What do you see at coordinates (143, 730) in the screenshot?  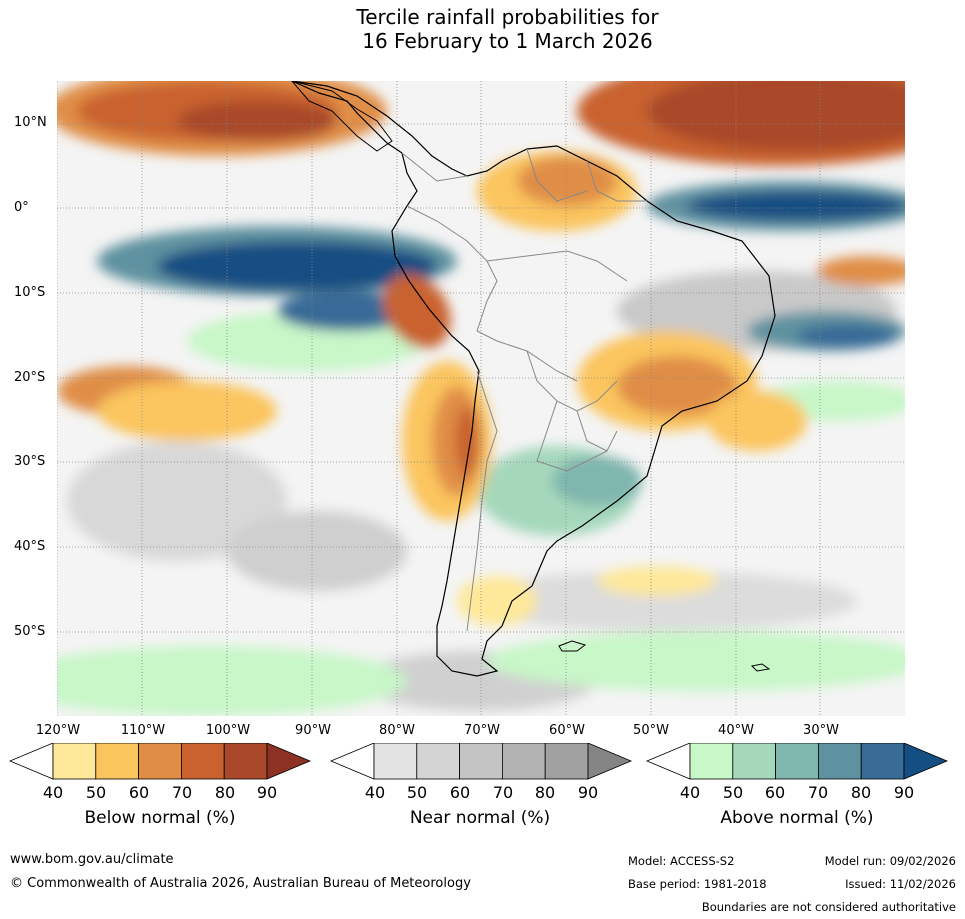 I see `lon-label-110w: 110°W` at bounding box center [143, 730].